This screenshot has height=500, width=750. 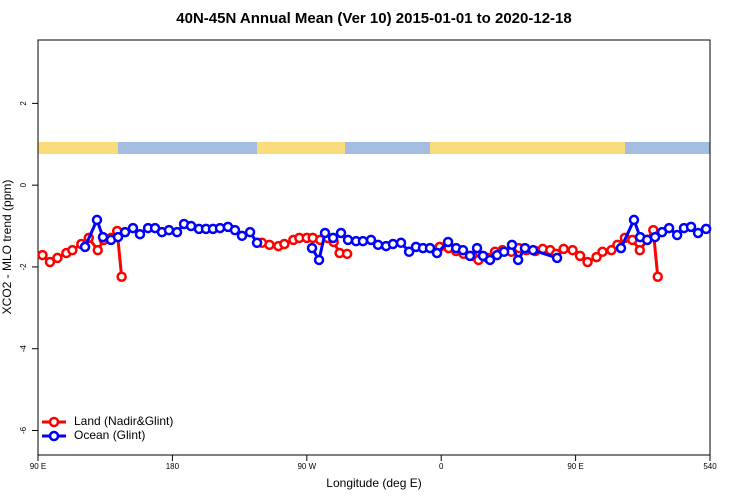 What do you see at coordinates (23, 184) in the screenshot?
I see `y-tick-label: 0` at bounding box center [23, 184].